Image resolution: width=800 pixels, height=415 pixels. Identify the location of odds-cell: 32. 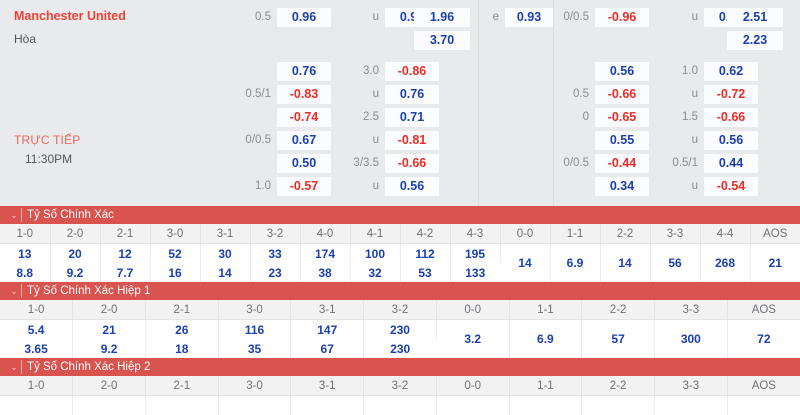
(375, 272).